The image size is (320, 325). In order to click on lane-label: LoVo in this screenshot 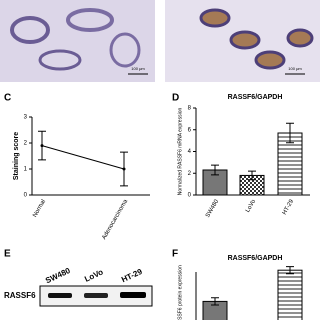, I will do `click(93, 275)`.